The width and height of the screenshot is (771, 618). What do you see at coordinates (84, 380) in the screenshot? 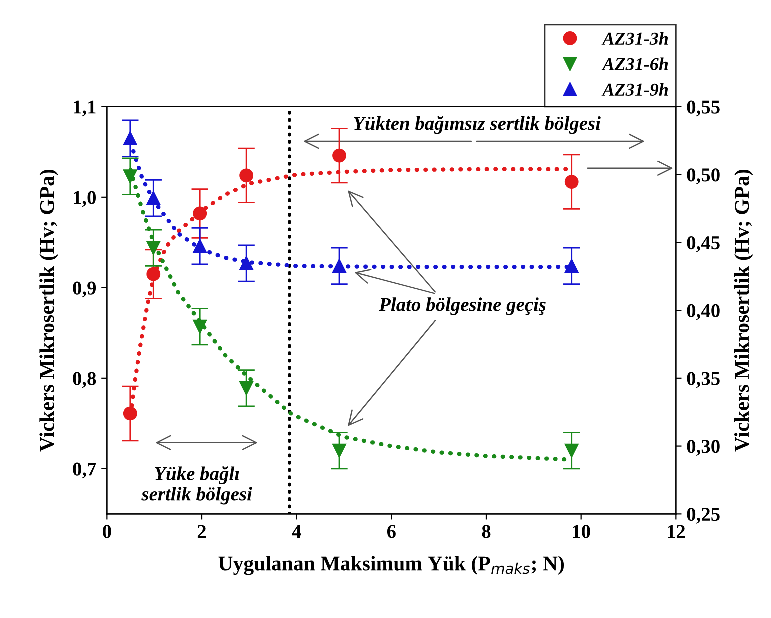
I see `y-tick-label: 0,8` at bounding box center [84, 380].